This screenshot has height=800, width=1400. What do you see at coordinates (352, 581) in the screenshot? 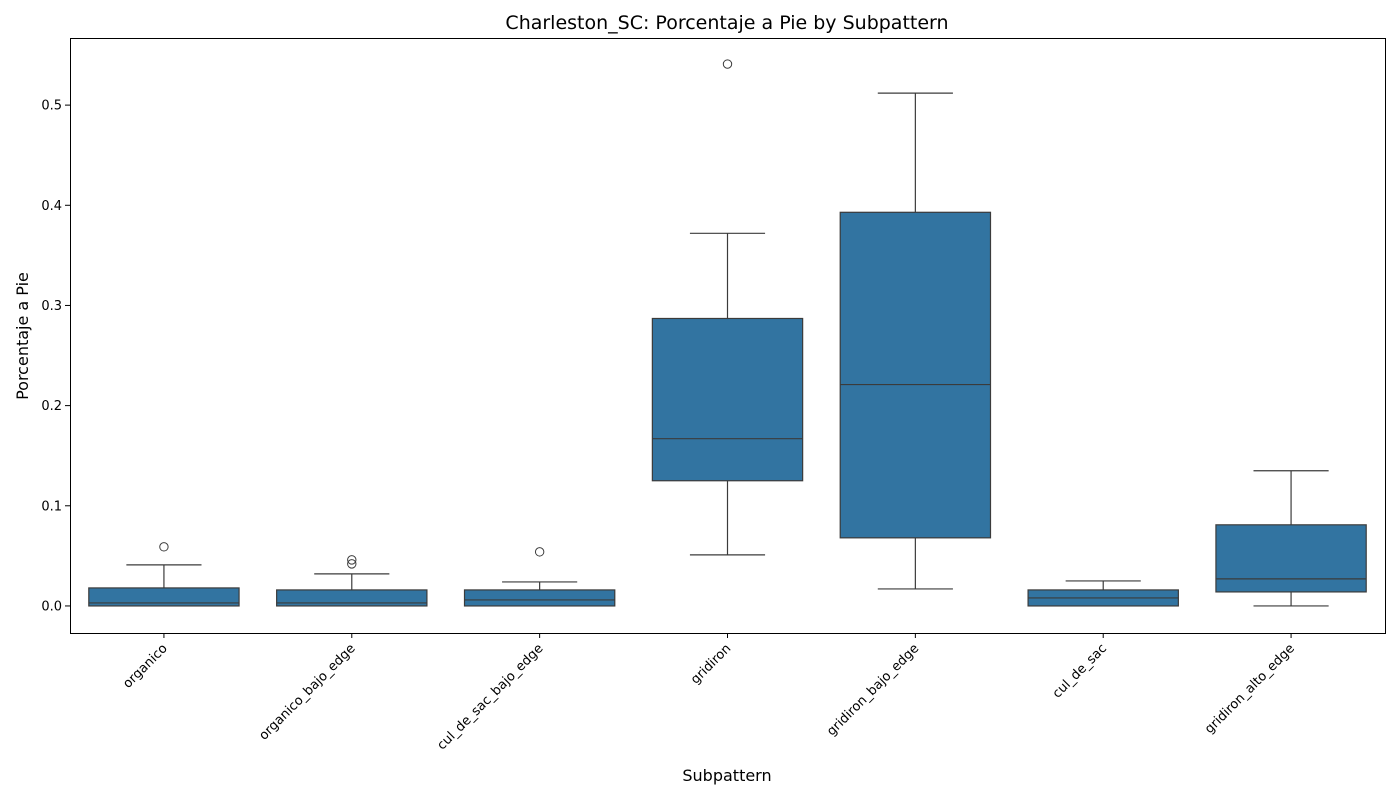
I see `box-group-organico_bajo_edge` at bounding box center [352, 581].